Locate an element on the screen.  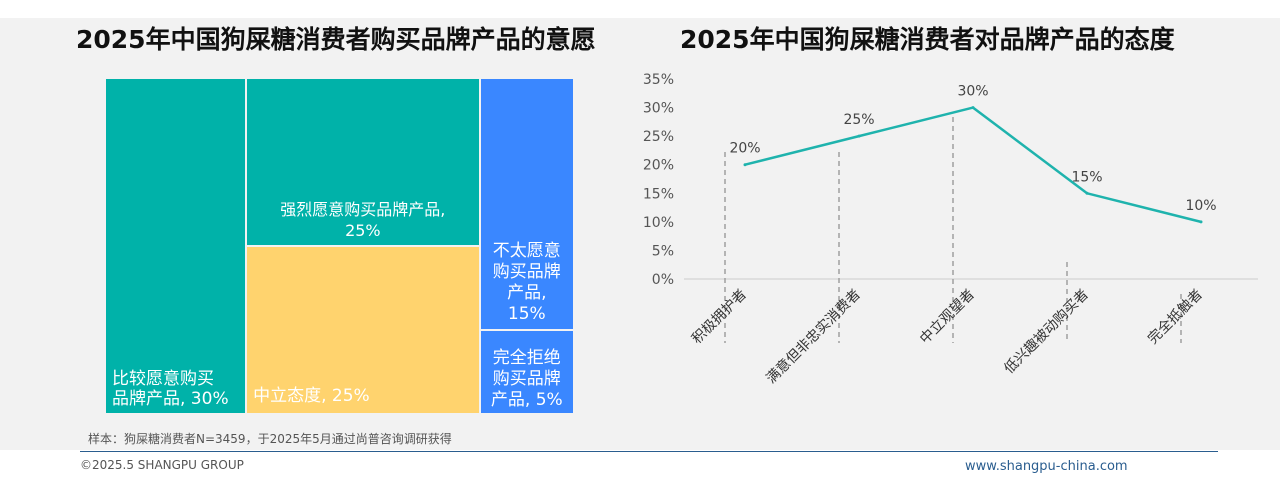
tm-label-line: 25% is located at coordinates (363, 230).